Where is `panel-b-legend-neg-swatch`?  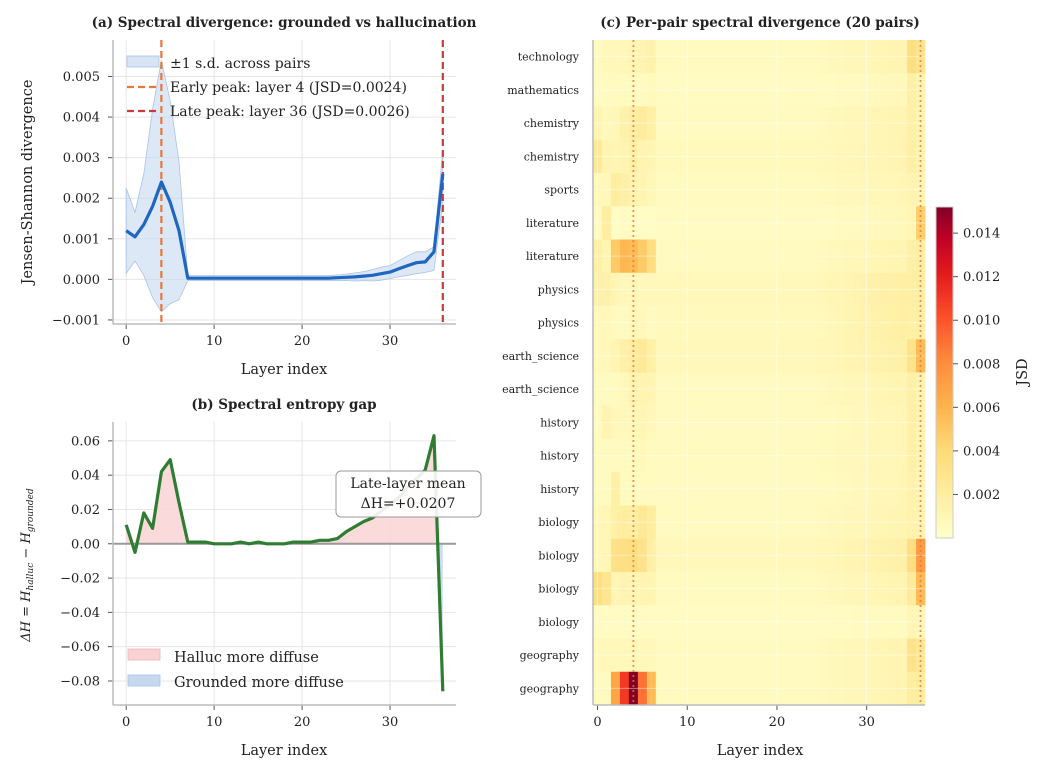 panel-b-legend-neg-swatch is located at coordinates (144, 680).